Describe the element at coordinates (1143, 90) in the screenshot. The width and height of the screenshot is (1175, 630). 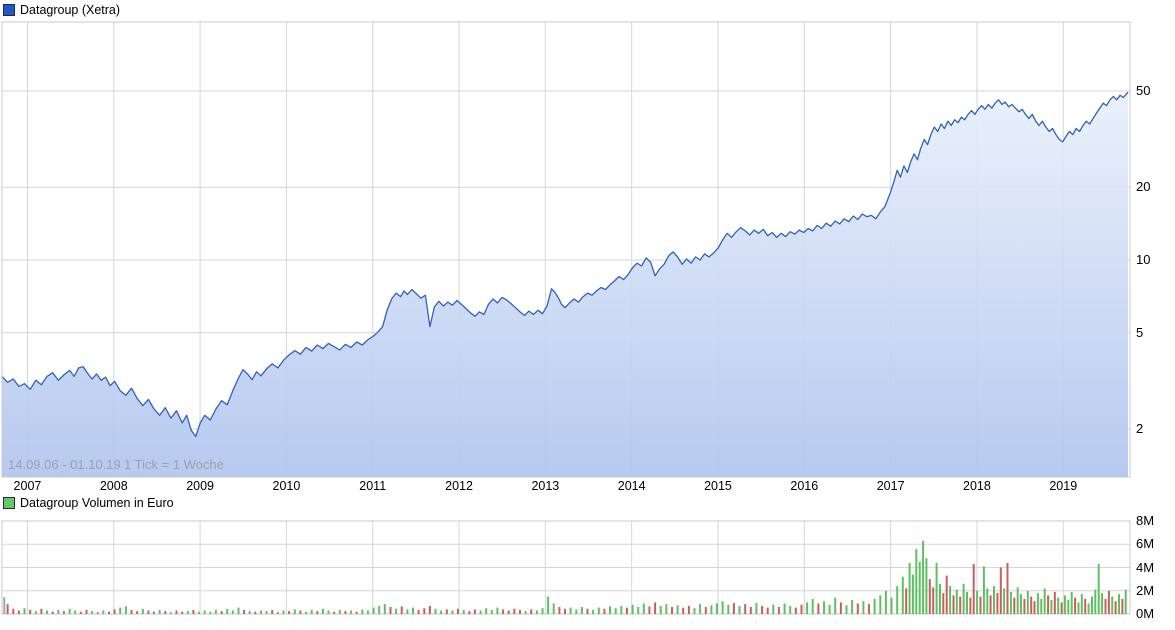
I see `price-axis-tick-label: 50` at that location.